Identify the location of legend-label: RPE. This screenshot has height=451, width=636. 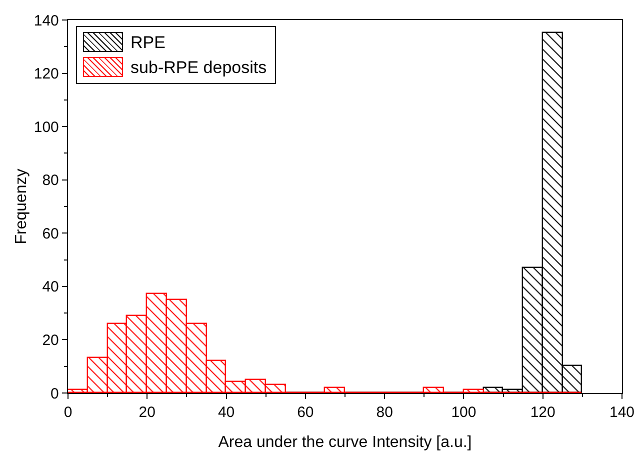
(148, 43).